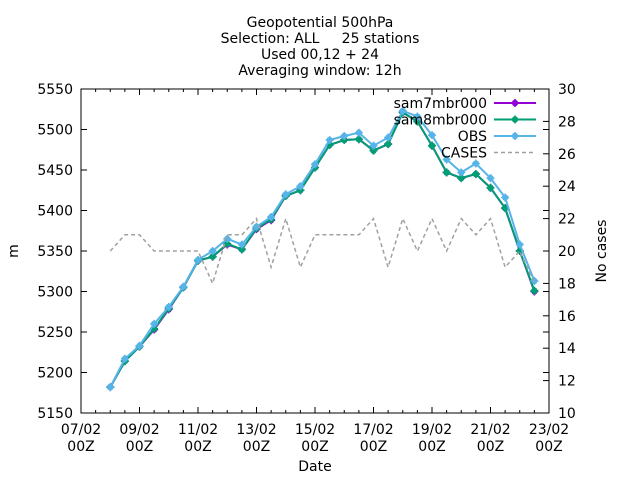  Describe the element at coordinates (567, 122) in the screenshot. I see `y2-tick-label: 28` at that location.